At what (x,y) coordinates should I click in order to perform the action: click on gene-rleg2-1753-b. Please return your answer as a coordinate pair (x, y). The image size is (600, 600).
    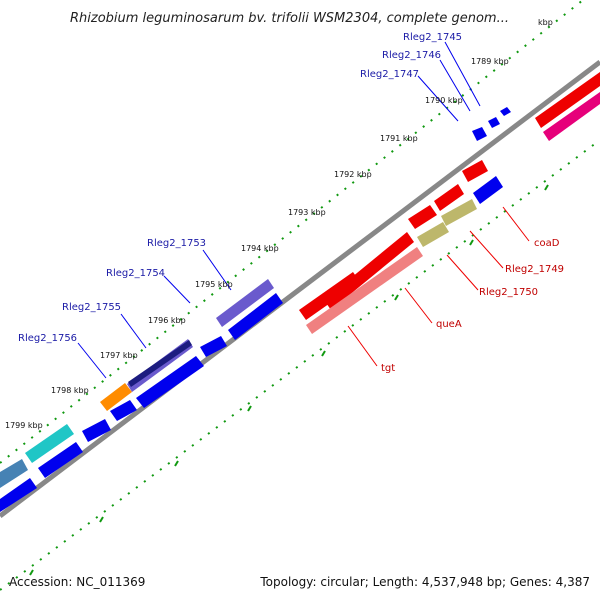
    Looking at the image, I should click on (255, 316).